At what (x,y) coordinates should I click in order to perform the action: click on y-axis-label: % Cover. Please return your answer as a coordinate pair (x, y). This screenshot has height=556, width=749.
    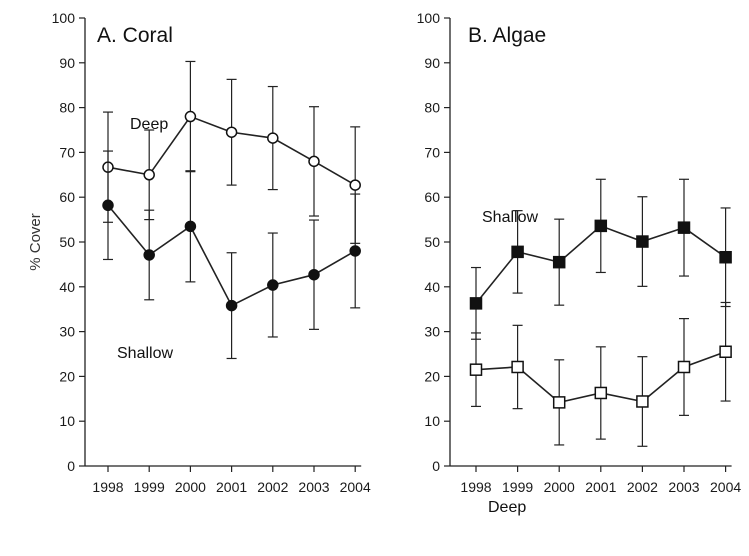
    Looking at the image, I should click on (35, 242).